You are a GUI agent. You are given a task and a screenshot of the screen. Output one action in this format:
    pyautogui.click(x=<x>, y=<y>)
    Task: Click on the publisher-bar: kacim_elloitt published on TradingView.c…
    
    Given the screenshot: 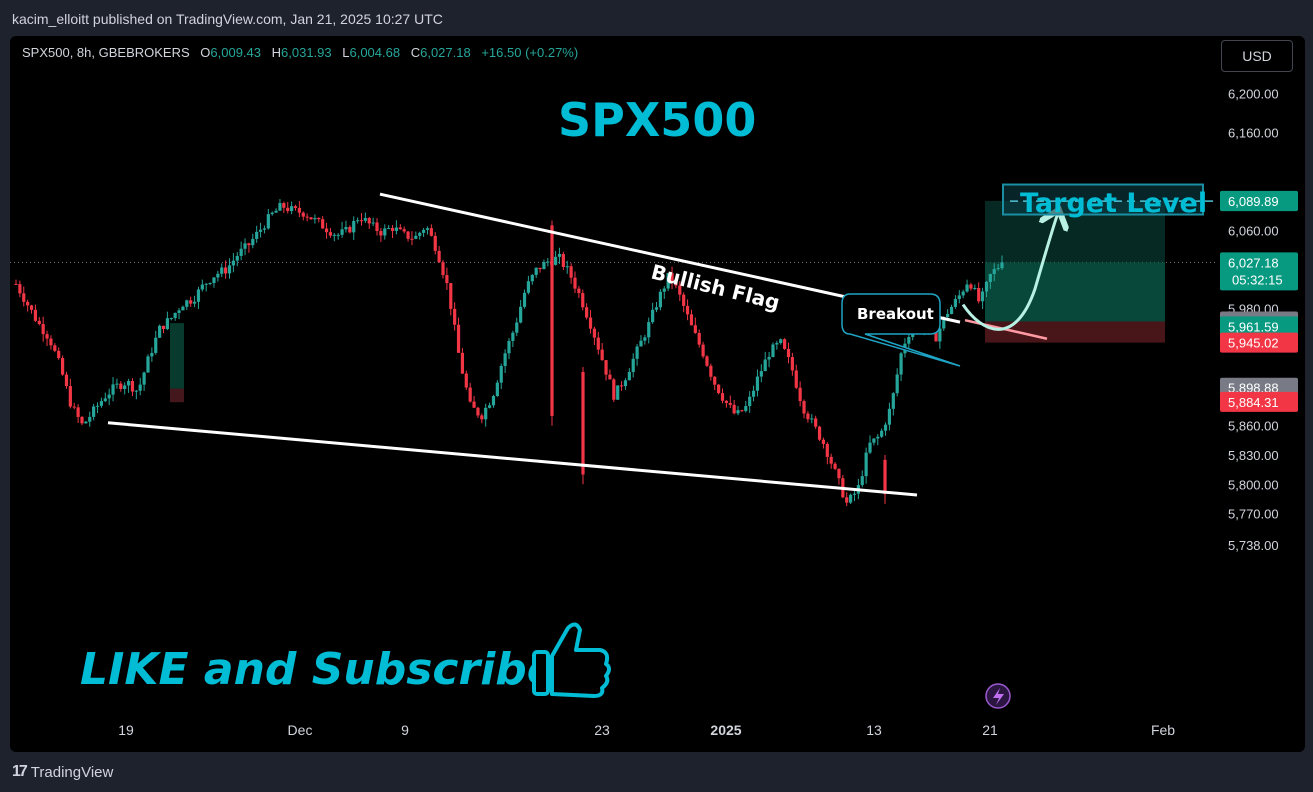 What is the action you would take?
    pyautogui.click(x=656, y=18)
    